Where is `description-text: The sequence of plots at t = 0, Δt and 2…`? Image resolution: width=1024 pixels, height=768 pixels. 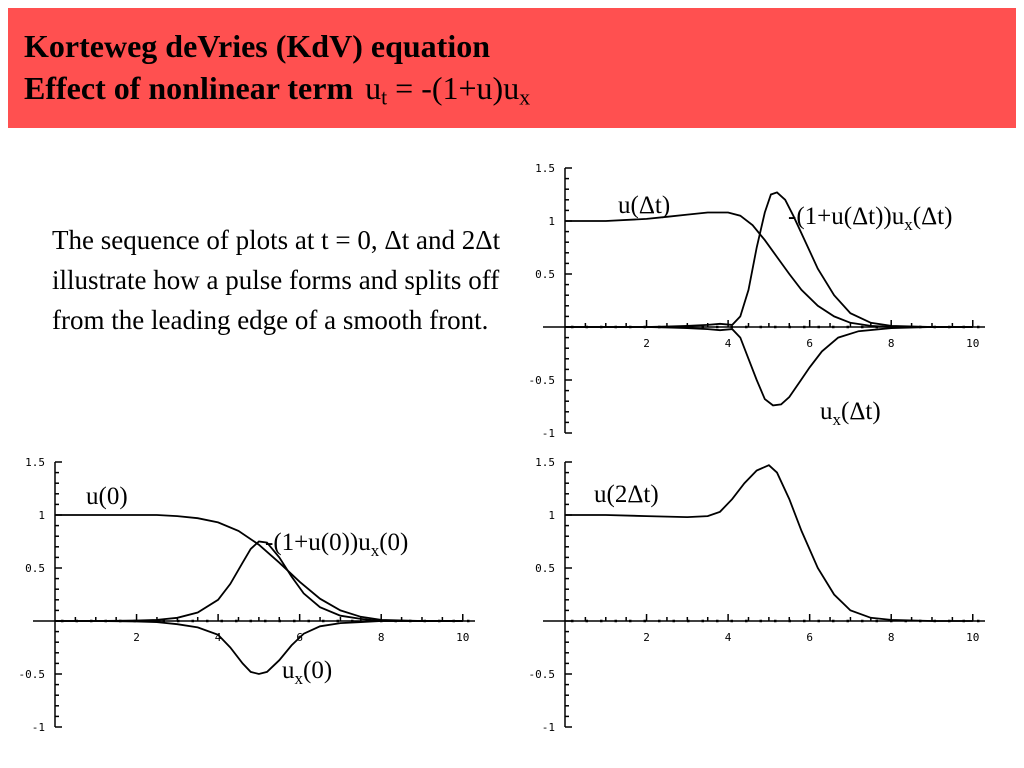 description-text: The sequence of plots at t = 0, Δt and 2… is located at coordinates (276, 280).